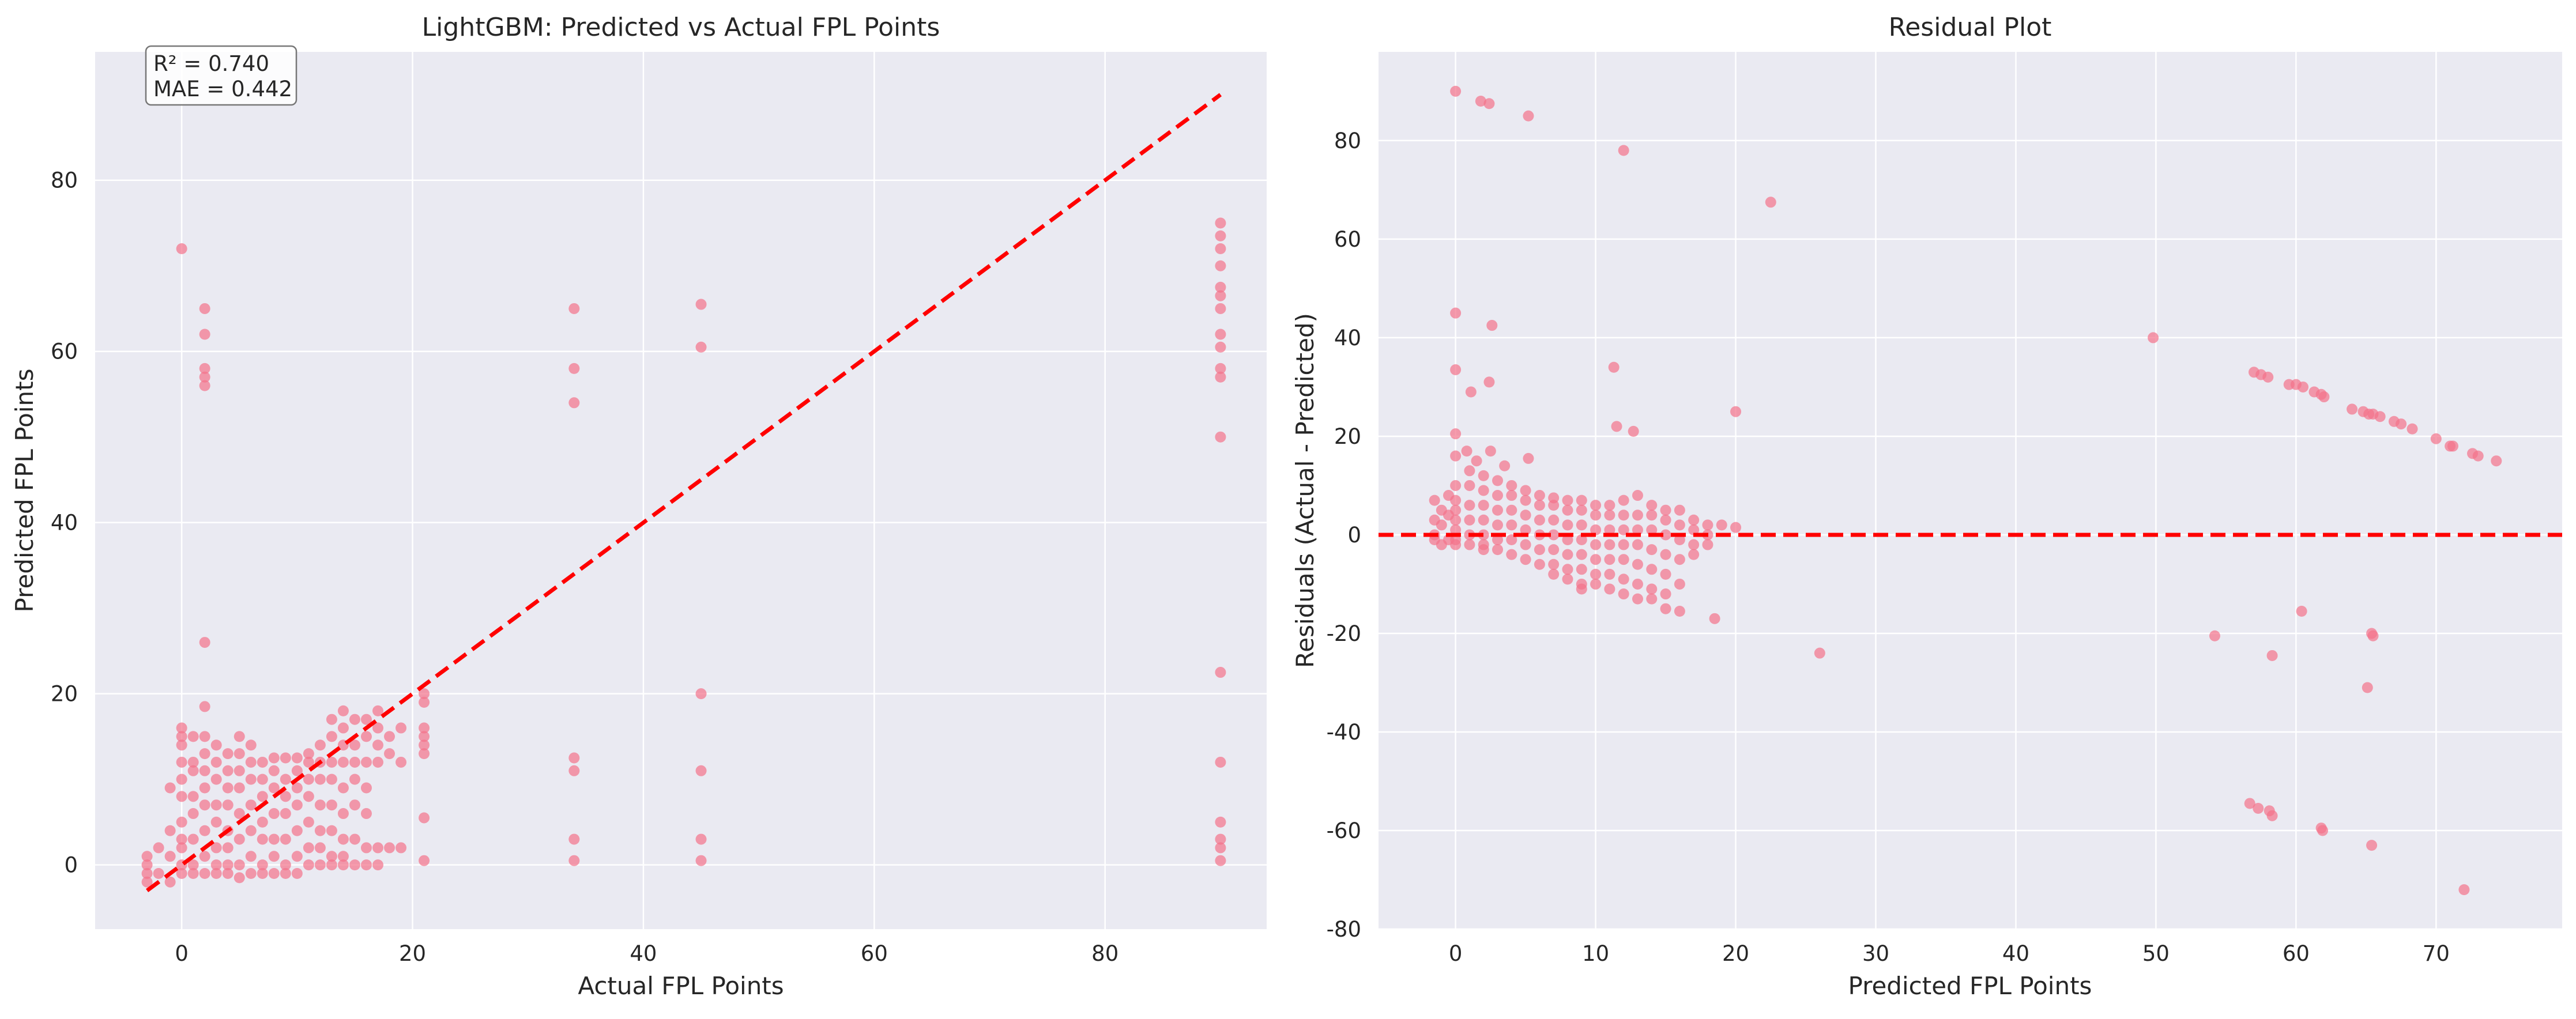 This screenshot has width=2576, height=1019. Describe the element at coordinates (1456, 953) in the screenshot. I see `x-tick-label: 0` at that location.